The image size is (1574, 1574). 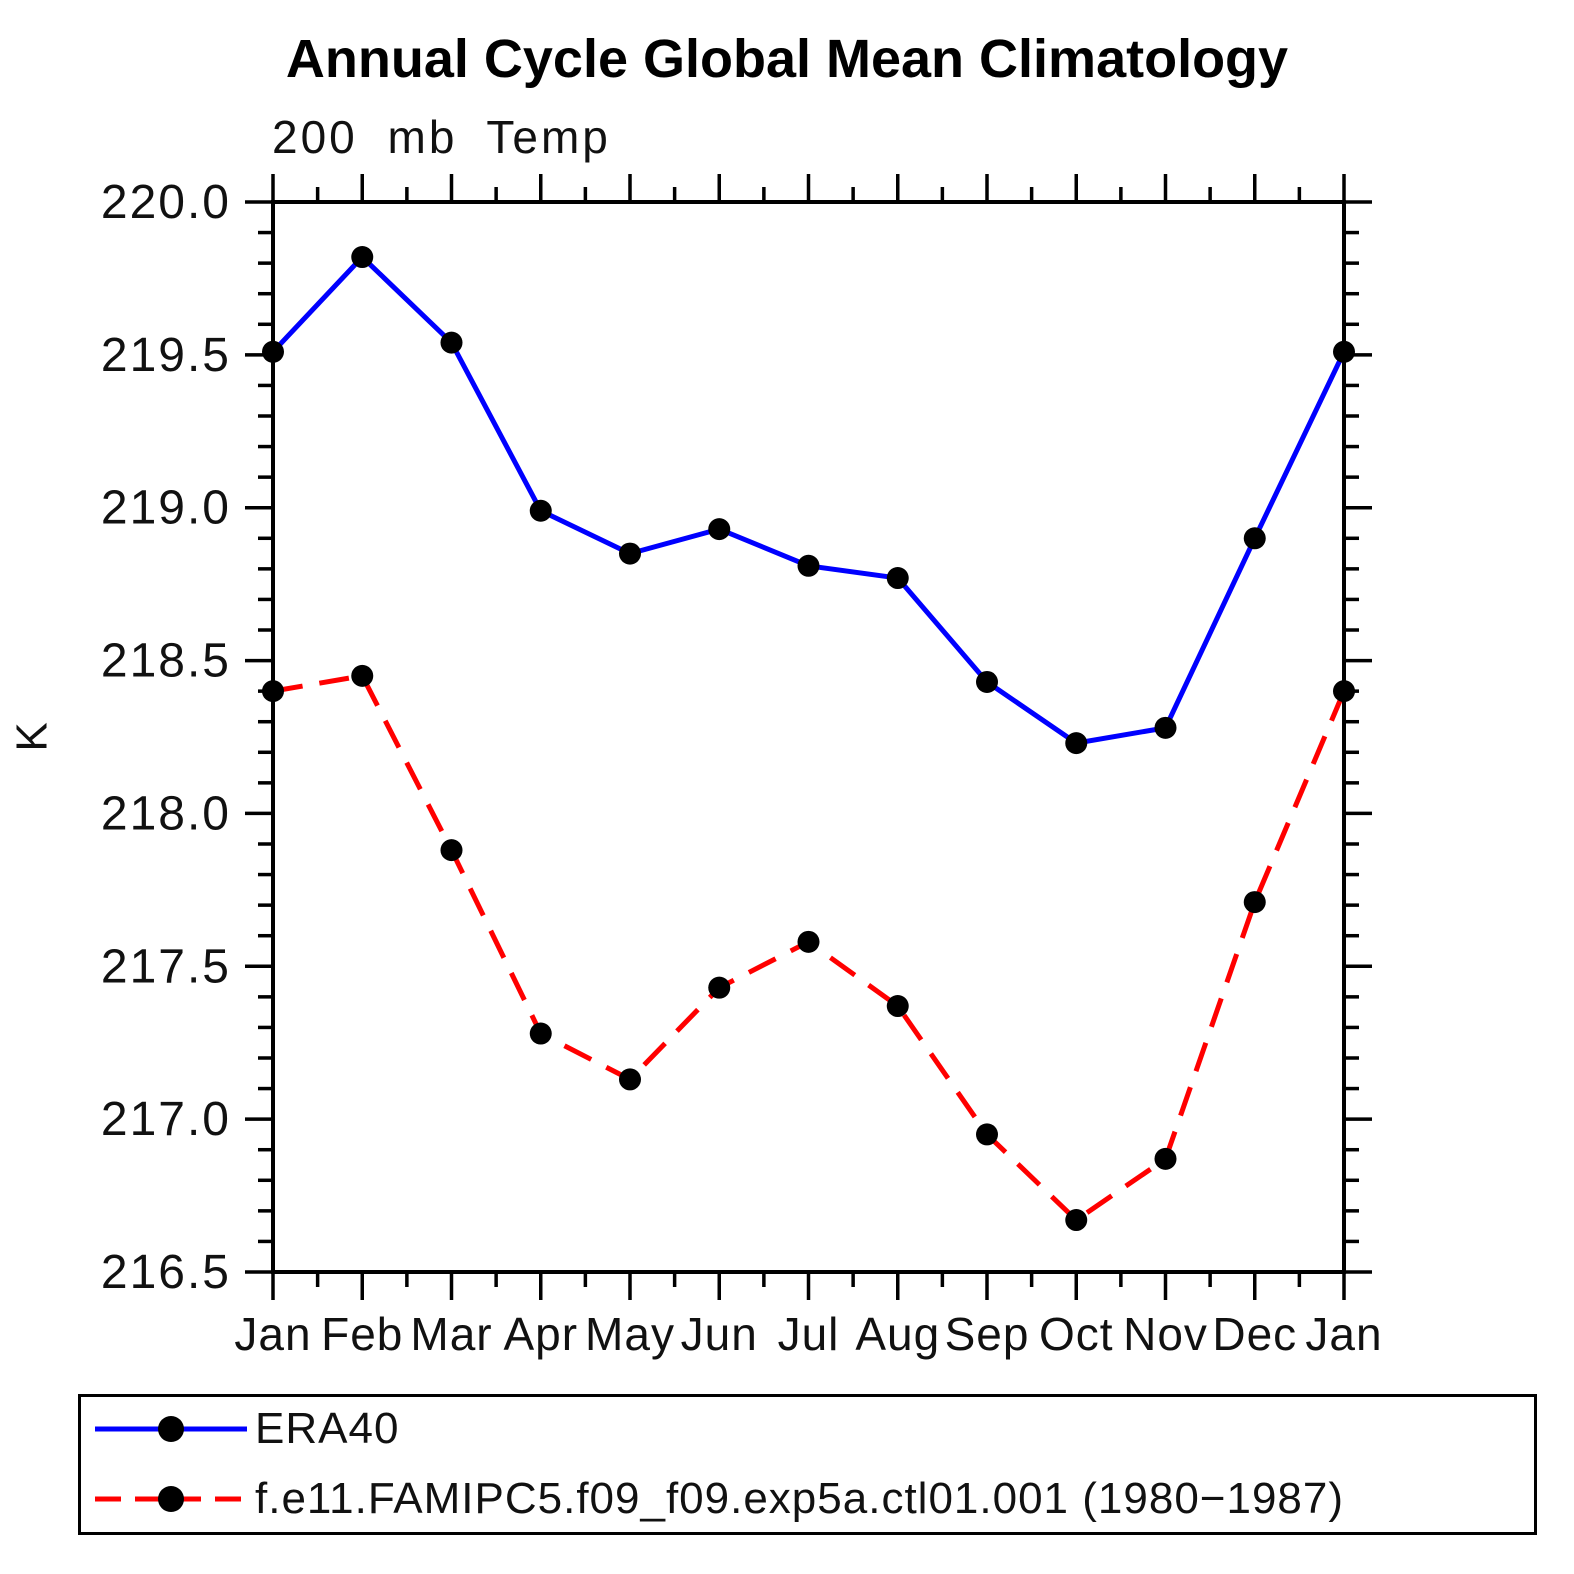 I want to click on y-tick-label: 217.0, so click(x=166, y=1119).